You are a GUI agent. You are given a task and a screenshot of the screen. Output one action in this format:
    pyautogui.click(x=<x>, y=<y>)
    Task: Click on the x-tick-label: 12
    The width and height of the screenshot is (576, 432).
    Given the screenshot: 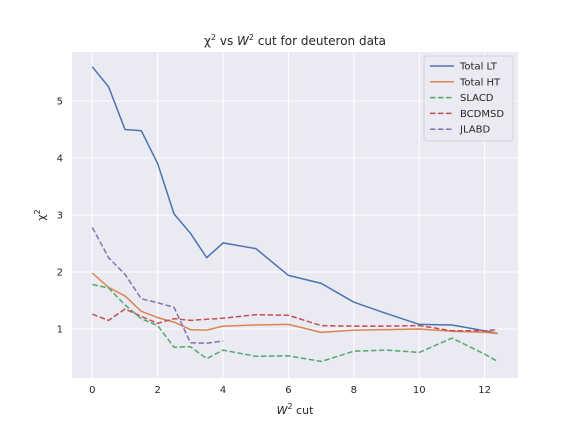 What is the action you would take?
    pyautogui.click(x=484, y=390)
    